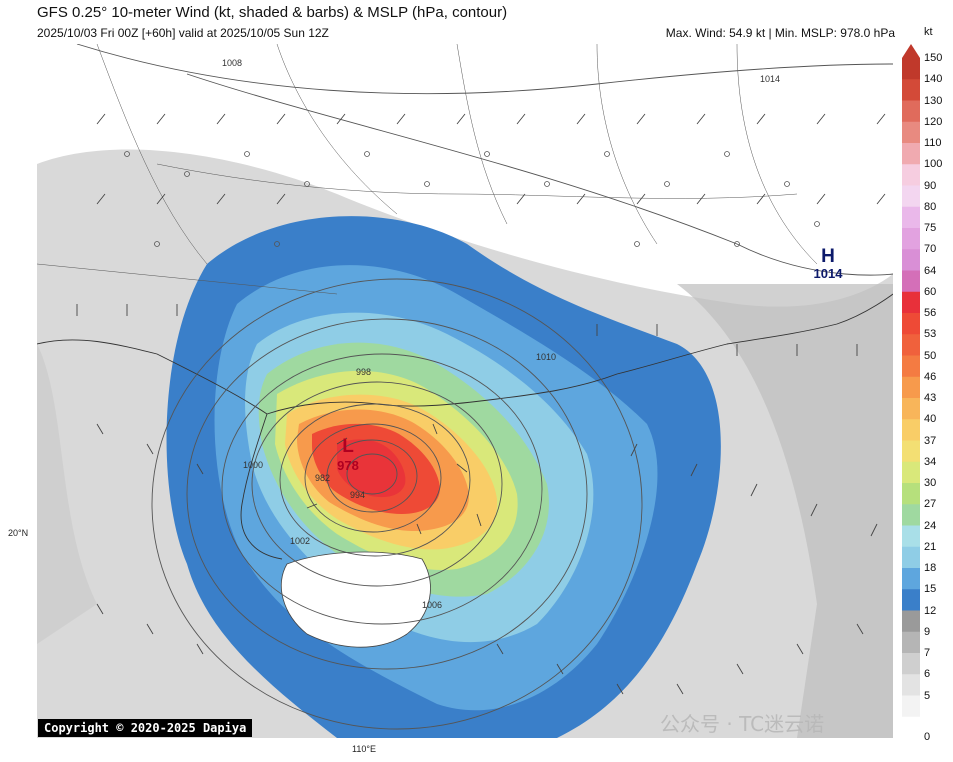 This screenshot has height=762, width=953. Describe the element at coordinates (432, 605) in the screenshot. I see `isobar-label: 1006` at that location.